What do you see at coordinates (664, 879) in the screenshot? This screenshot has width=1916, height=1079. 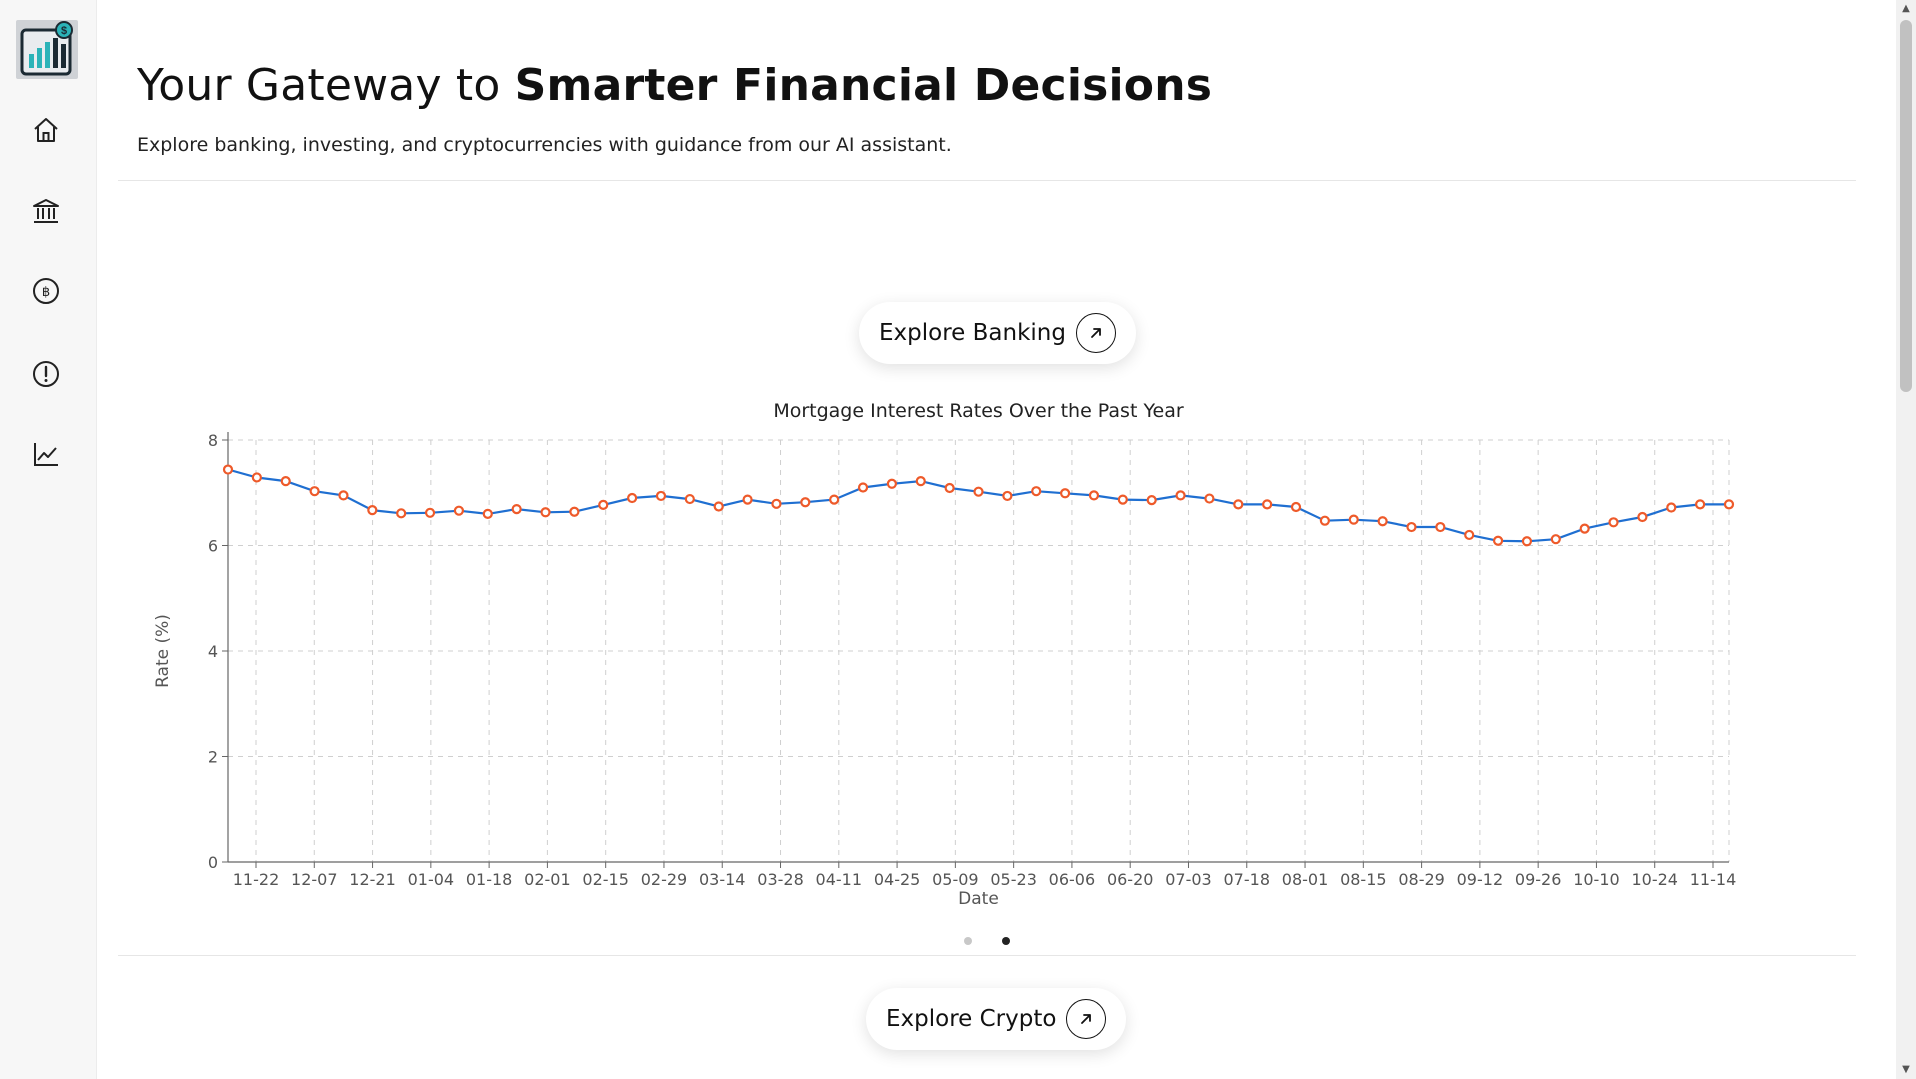 I see `chart-xtick-label: 02-29` at bounding box center [664, 879].